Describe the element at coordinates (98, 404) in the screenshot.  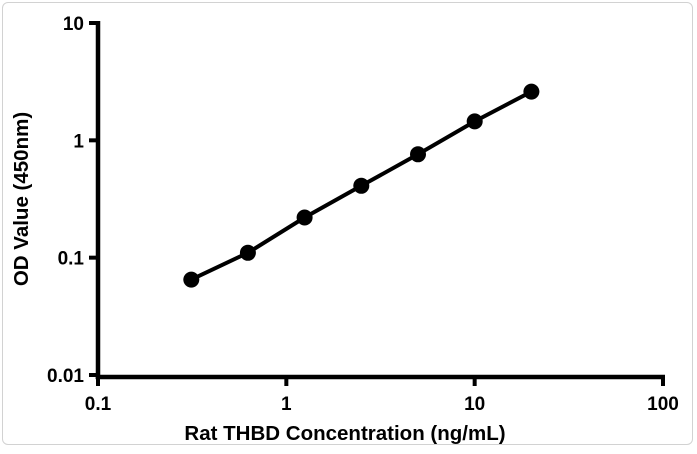
I see `x-tick-label: 0.1` at that location.